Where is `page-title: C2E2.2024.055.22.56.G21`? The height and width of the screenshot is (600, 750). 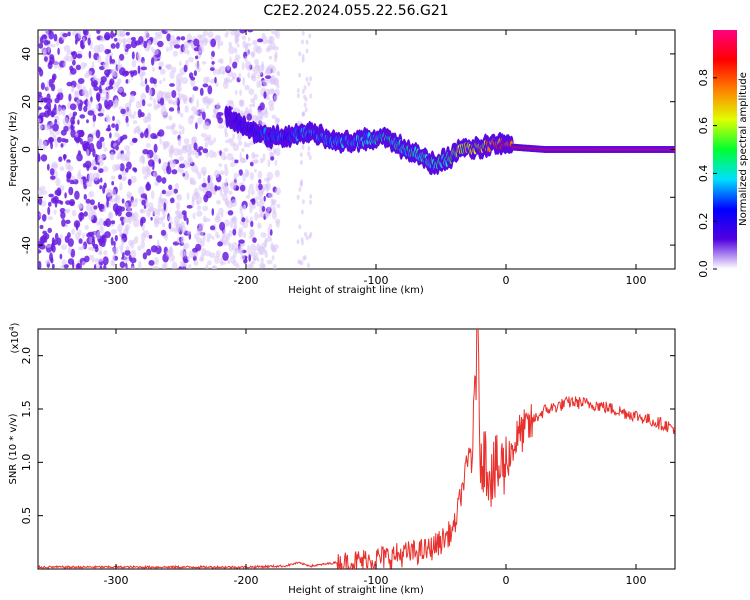
page-title: C2E2.2024.055.22.56.G21 is located at coordinates (355, 11).